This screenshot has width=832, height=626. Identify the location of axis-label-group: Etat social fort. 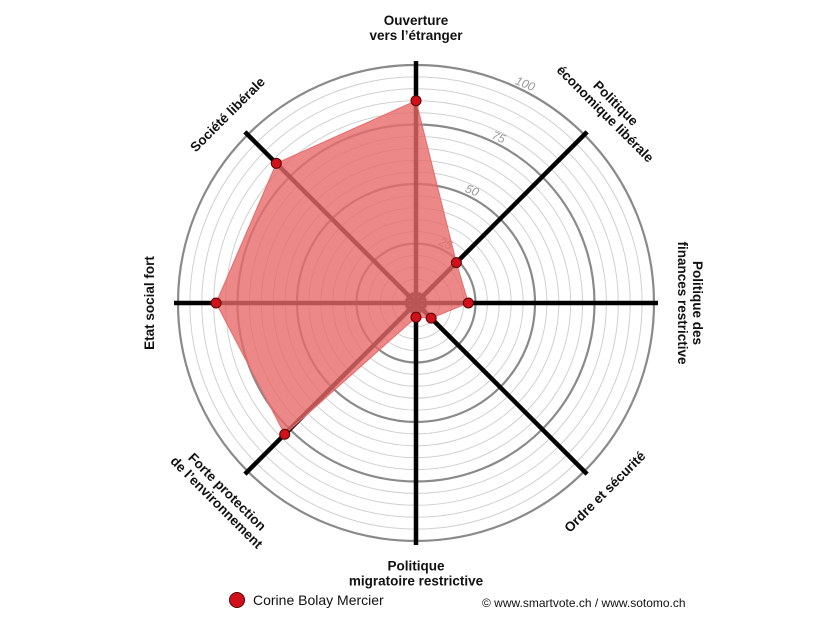
(149, 303).